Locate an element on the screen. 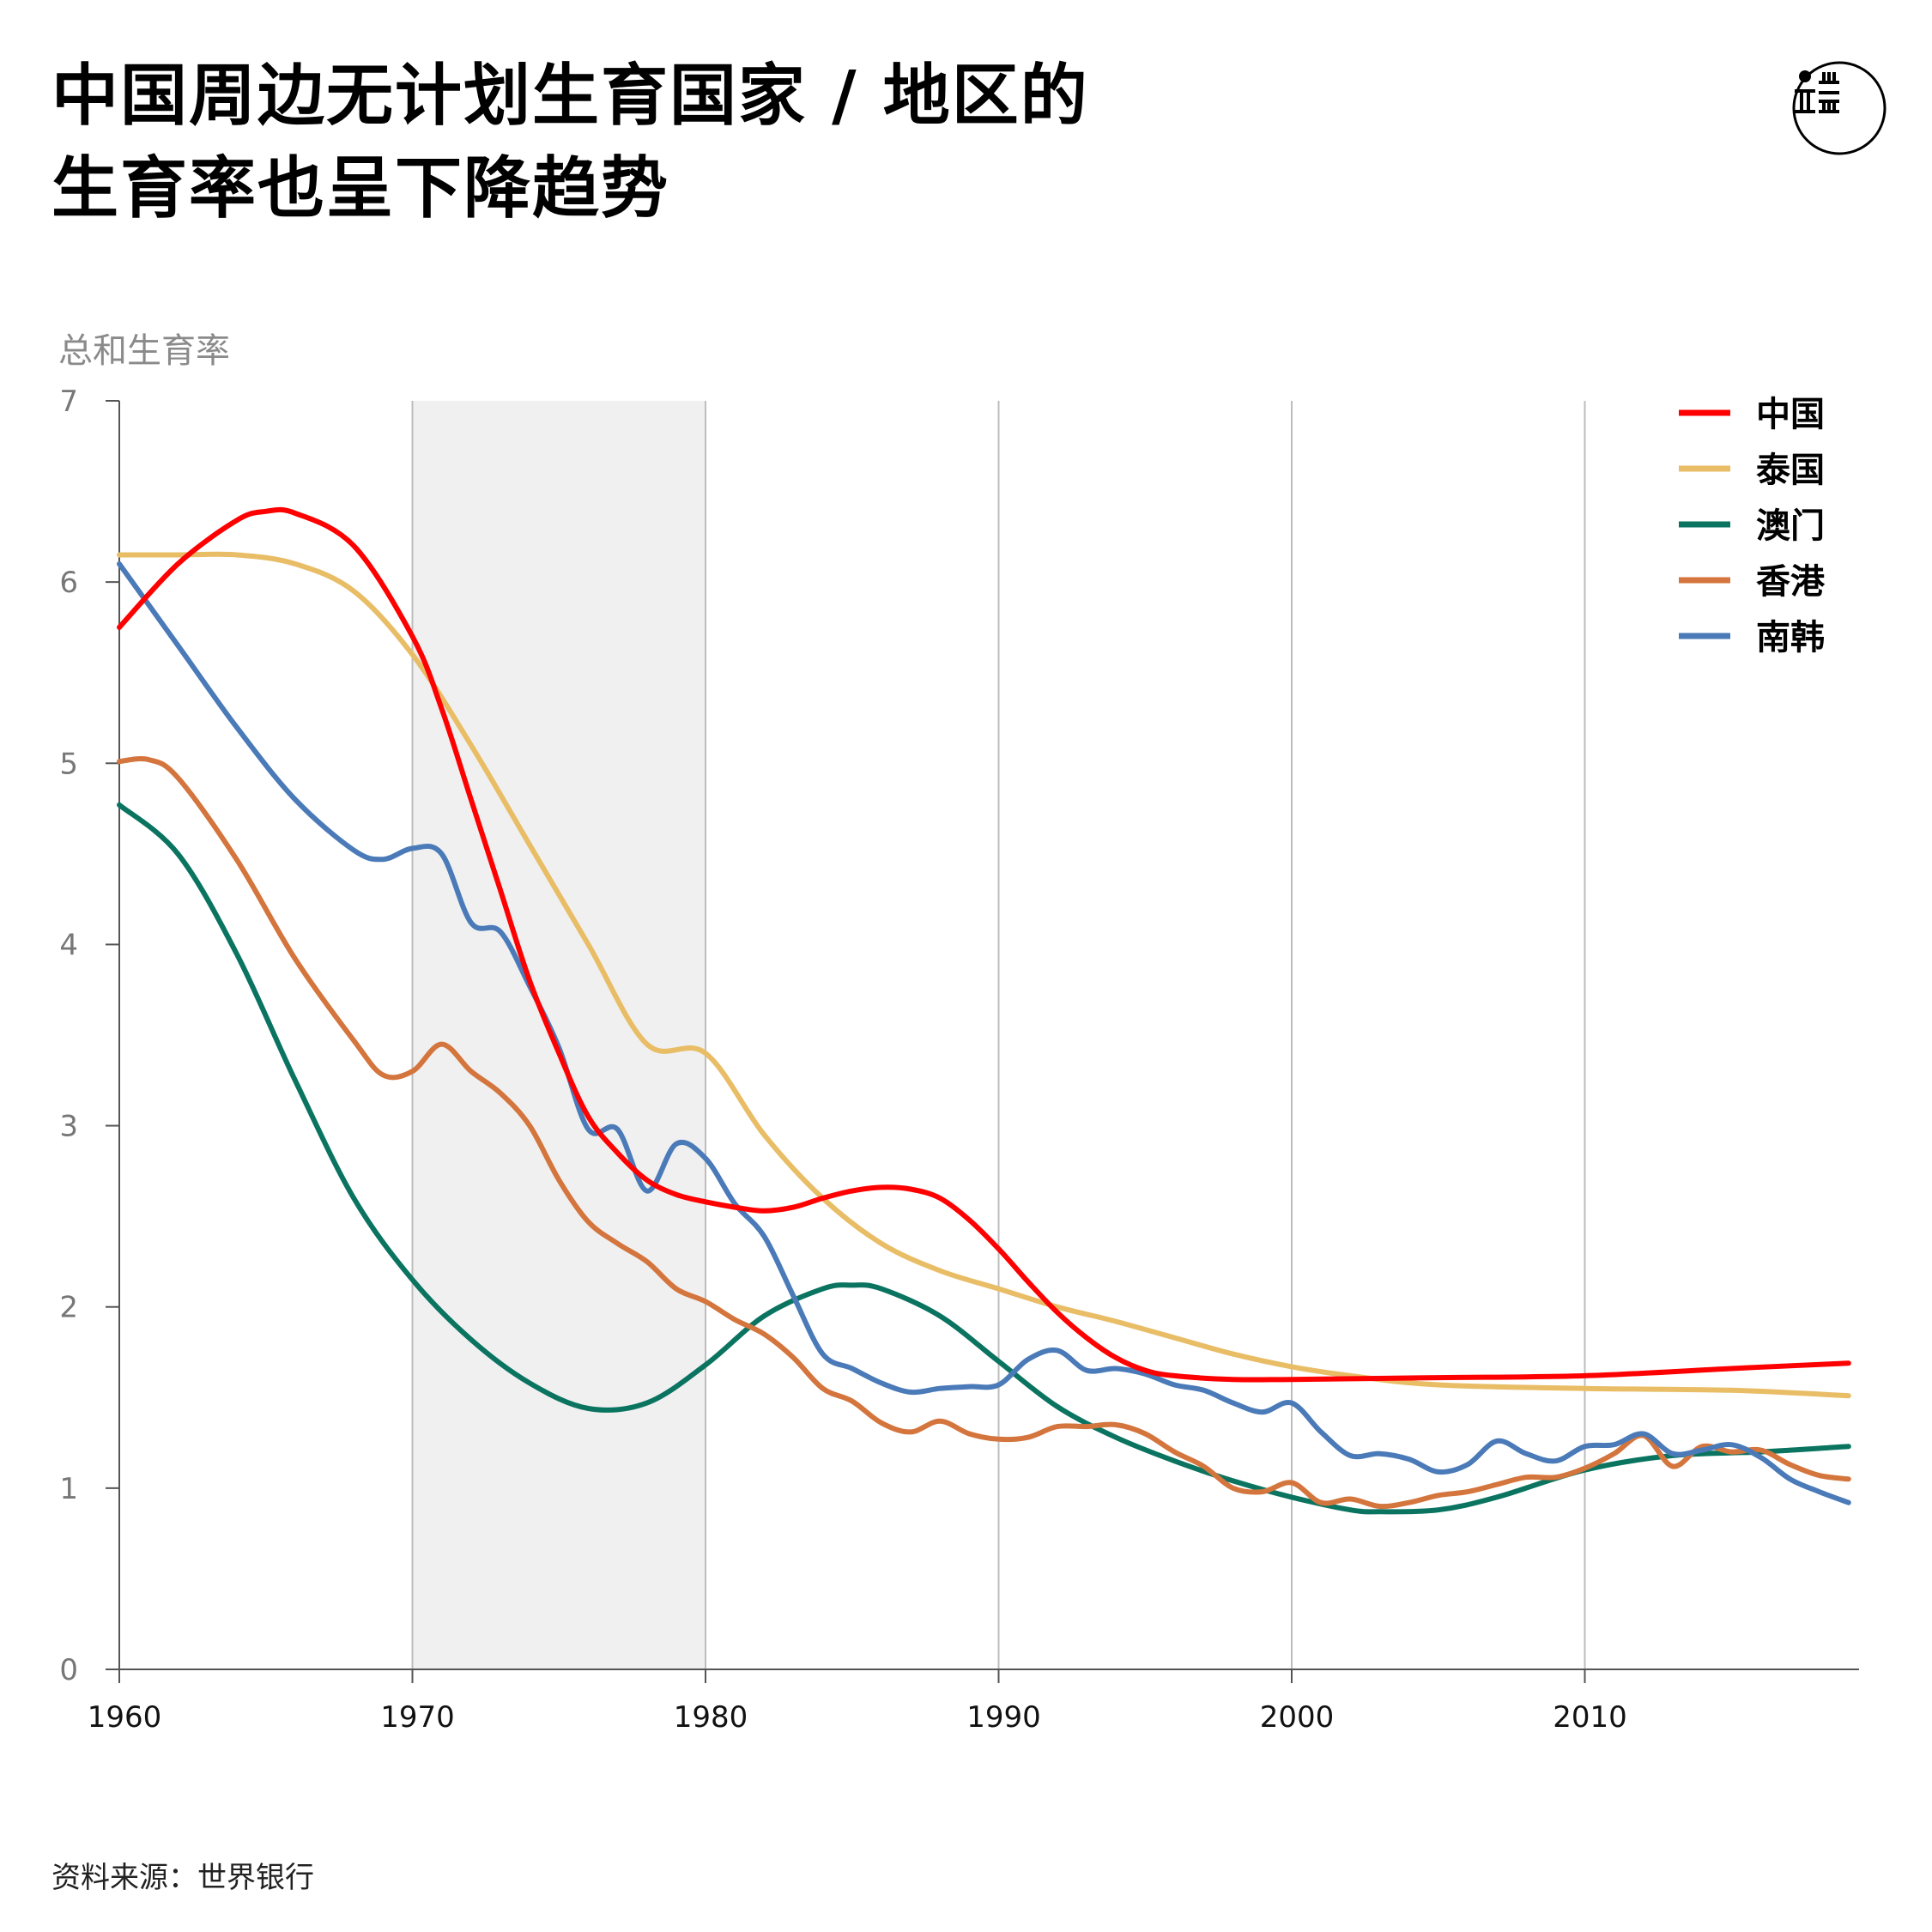 The image size is (1932, 1932). title-line-1: 中国周边无计划生育国家 / 地区的 is located at coordinates (570, 96).